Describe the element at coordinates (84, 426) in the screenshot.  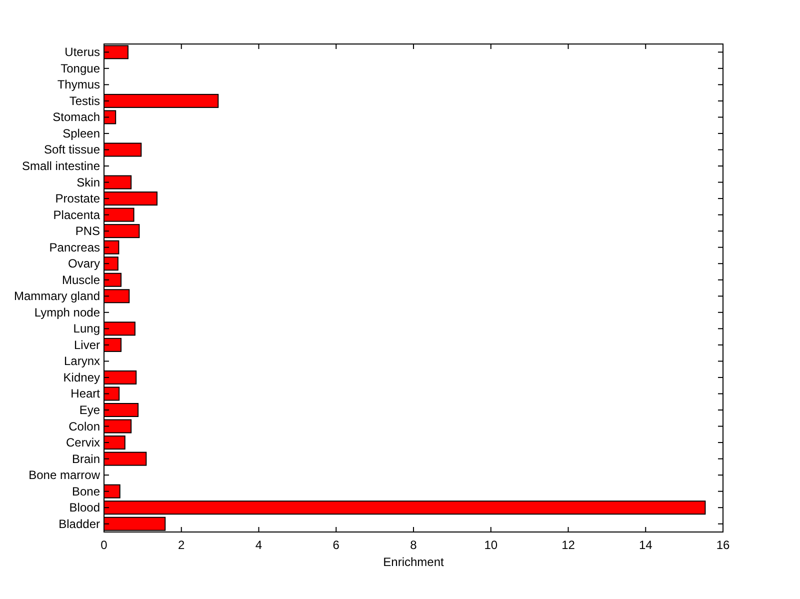
I see `y-tick-label: Colon` at that location.